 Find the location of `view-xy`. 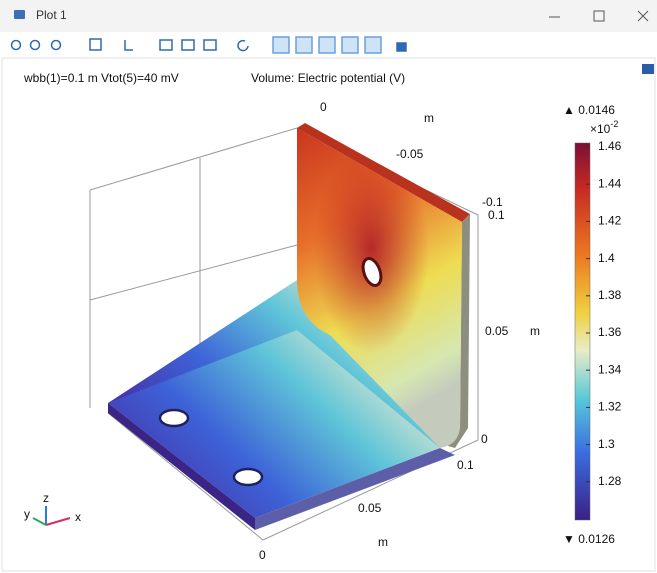

view-xy is located at coordinates (166, 45).